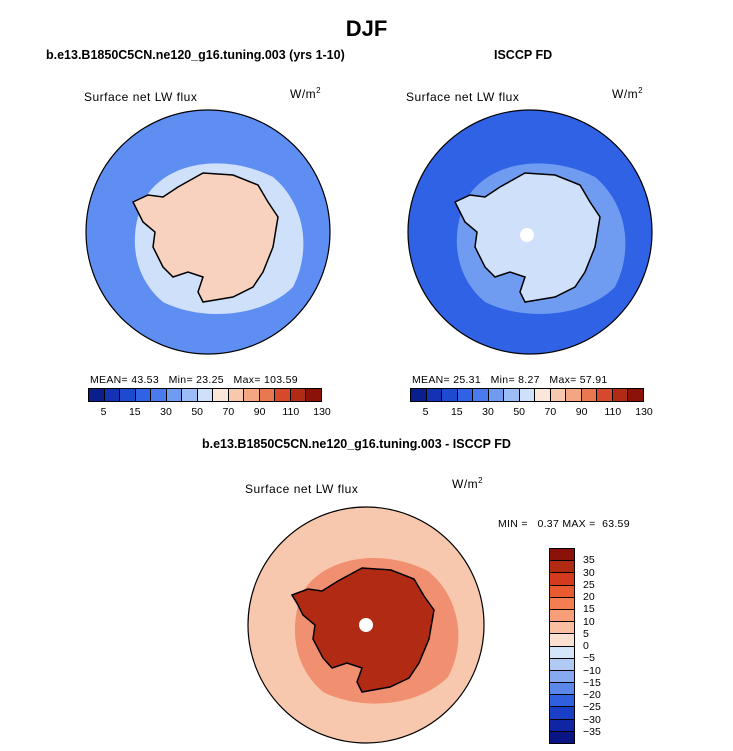 The image size is (733, 751). I want to click on unit-label-model: W/m2, so click(306, 93).